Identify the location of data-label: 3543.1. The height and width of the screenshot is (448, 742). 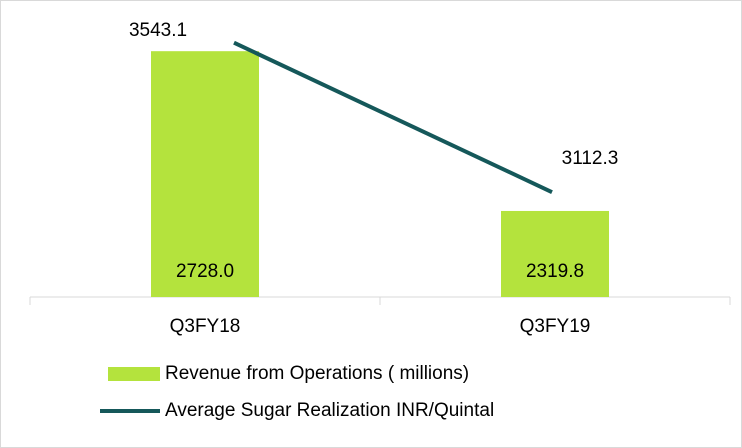
(158, 30).